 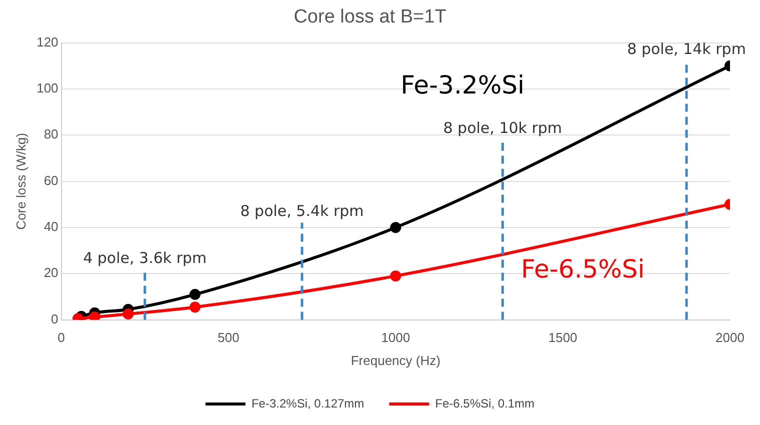 I want to click on ref-line-label: 8 pole, 10k rpm, so click(x=502, y=128).